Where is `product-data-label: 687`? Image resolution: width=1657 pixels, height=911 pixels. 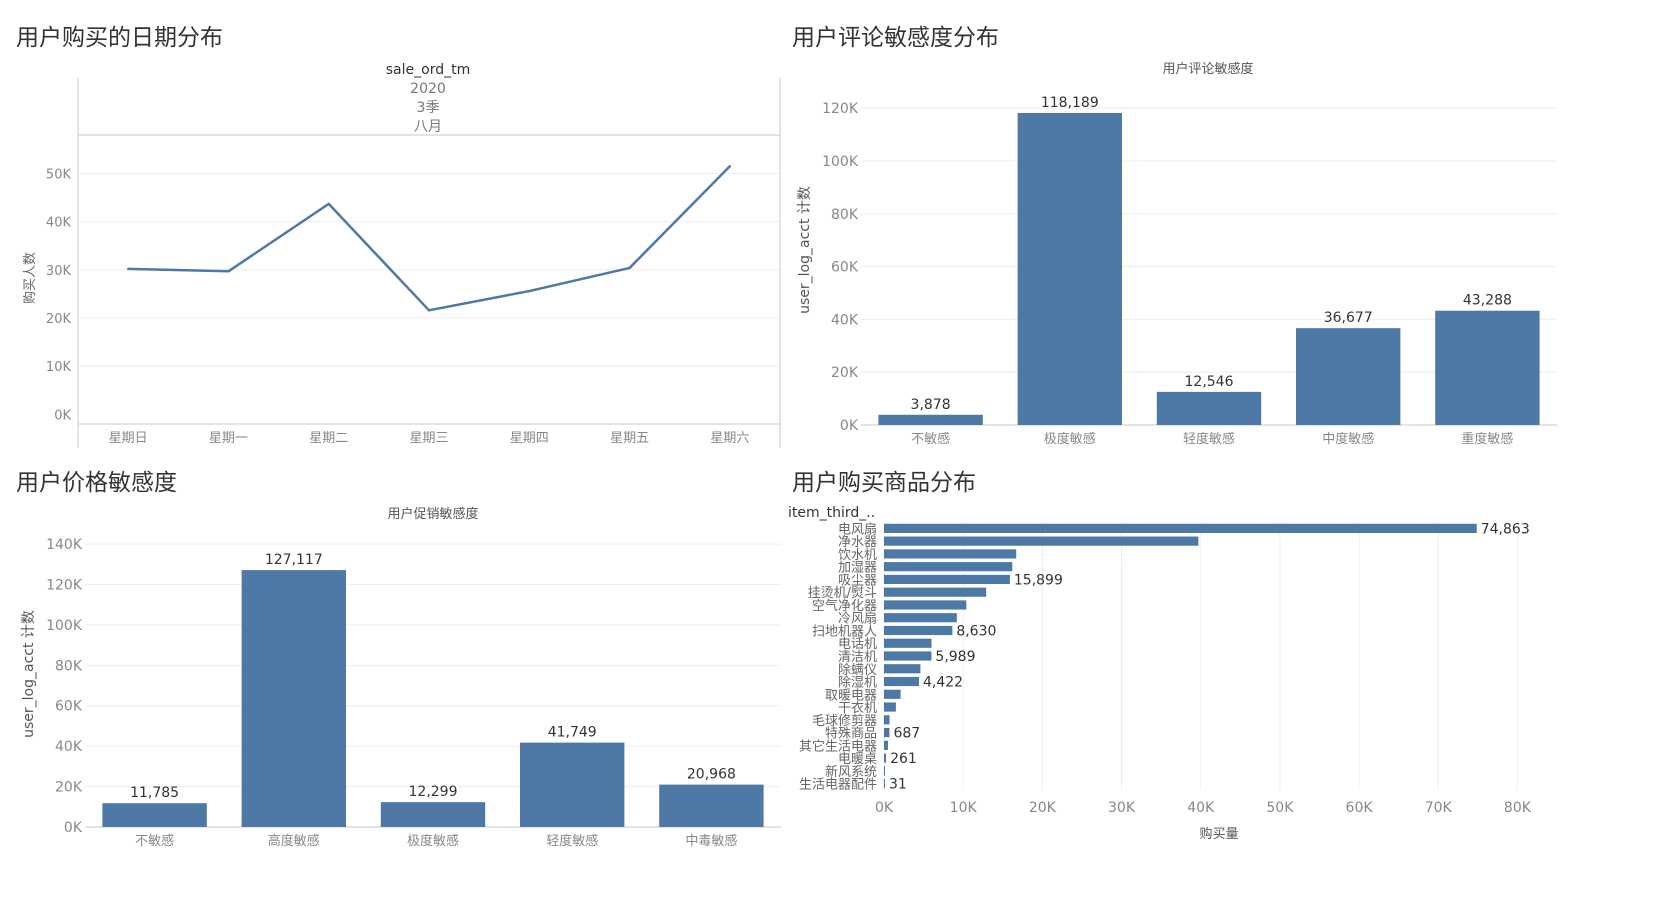 product-data-label: 687 is located at coordinates (906, 734).